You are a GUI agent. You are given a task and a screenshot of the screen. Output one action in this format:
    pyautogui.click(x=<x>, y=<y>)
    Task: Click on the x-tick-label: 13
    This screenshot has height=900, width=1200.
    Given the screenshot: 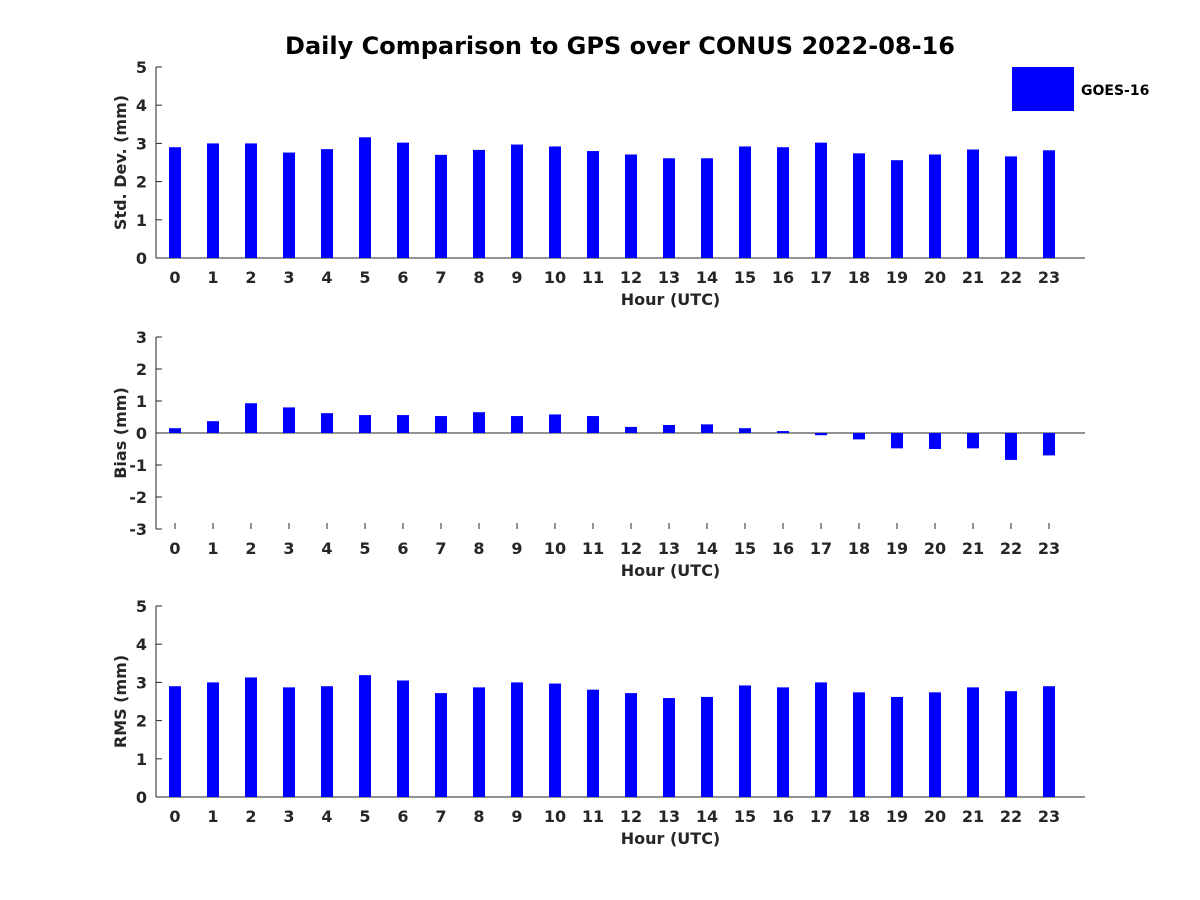 What is the action you would take?
    pyautogui.click(x=669, y=548)
    